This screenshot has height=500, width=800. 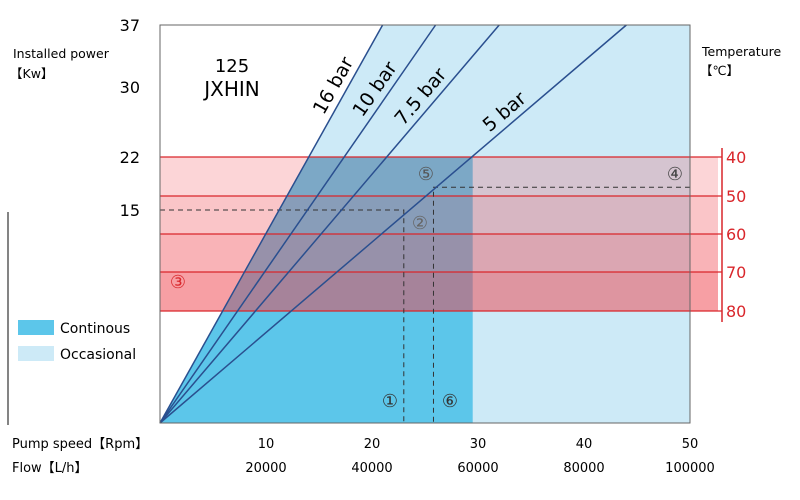 What do you see at coordinates (583, 468) in the screenshot?
I see `x-tick-flow: 80000` at bounding box center [583, 468].